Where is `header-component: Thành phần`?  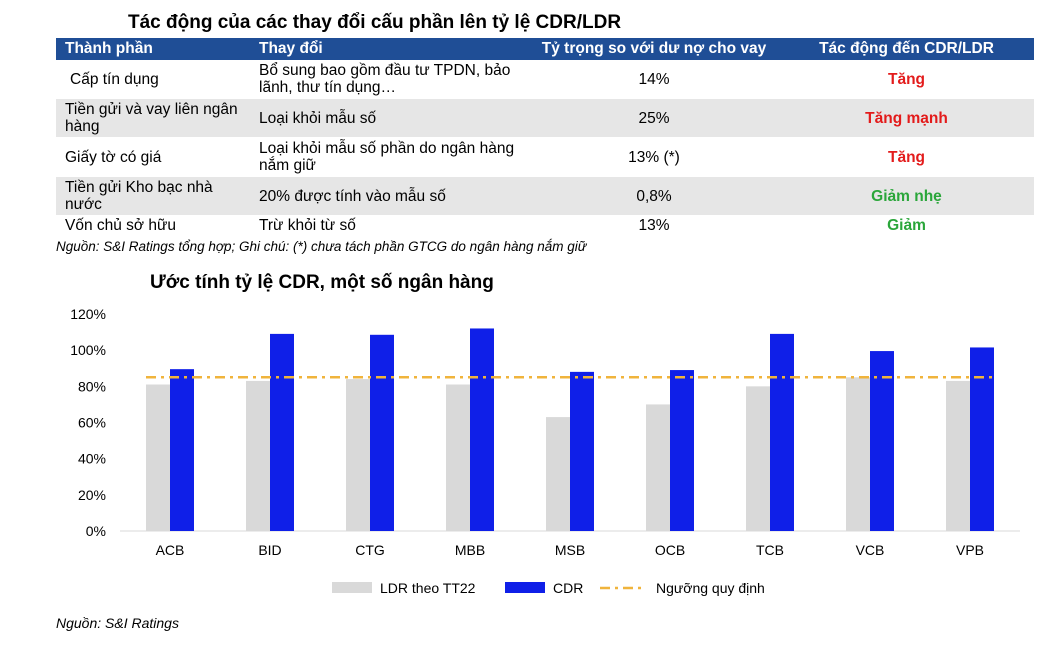
header-component: Thành phần is located at coordinates (153, 49).